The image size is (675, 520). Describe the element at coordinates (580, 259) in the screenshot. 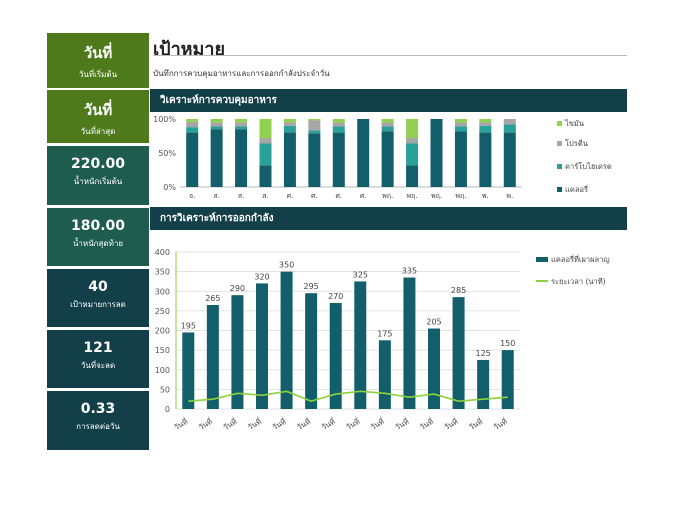

I see `legend-label: แคลอรี่ที่เผาผลาญ` at that location.